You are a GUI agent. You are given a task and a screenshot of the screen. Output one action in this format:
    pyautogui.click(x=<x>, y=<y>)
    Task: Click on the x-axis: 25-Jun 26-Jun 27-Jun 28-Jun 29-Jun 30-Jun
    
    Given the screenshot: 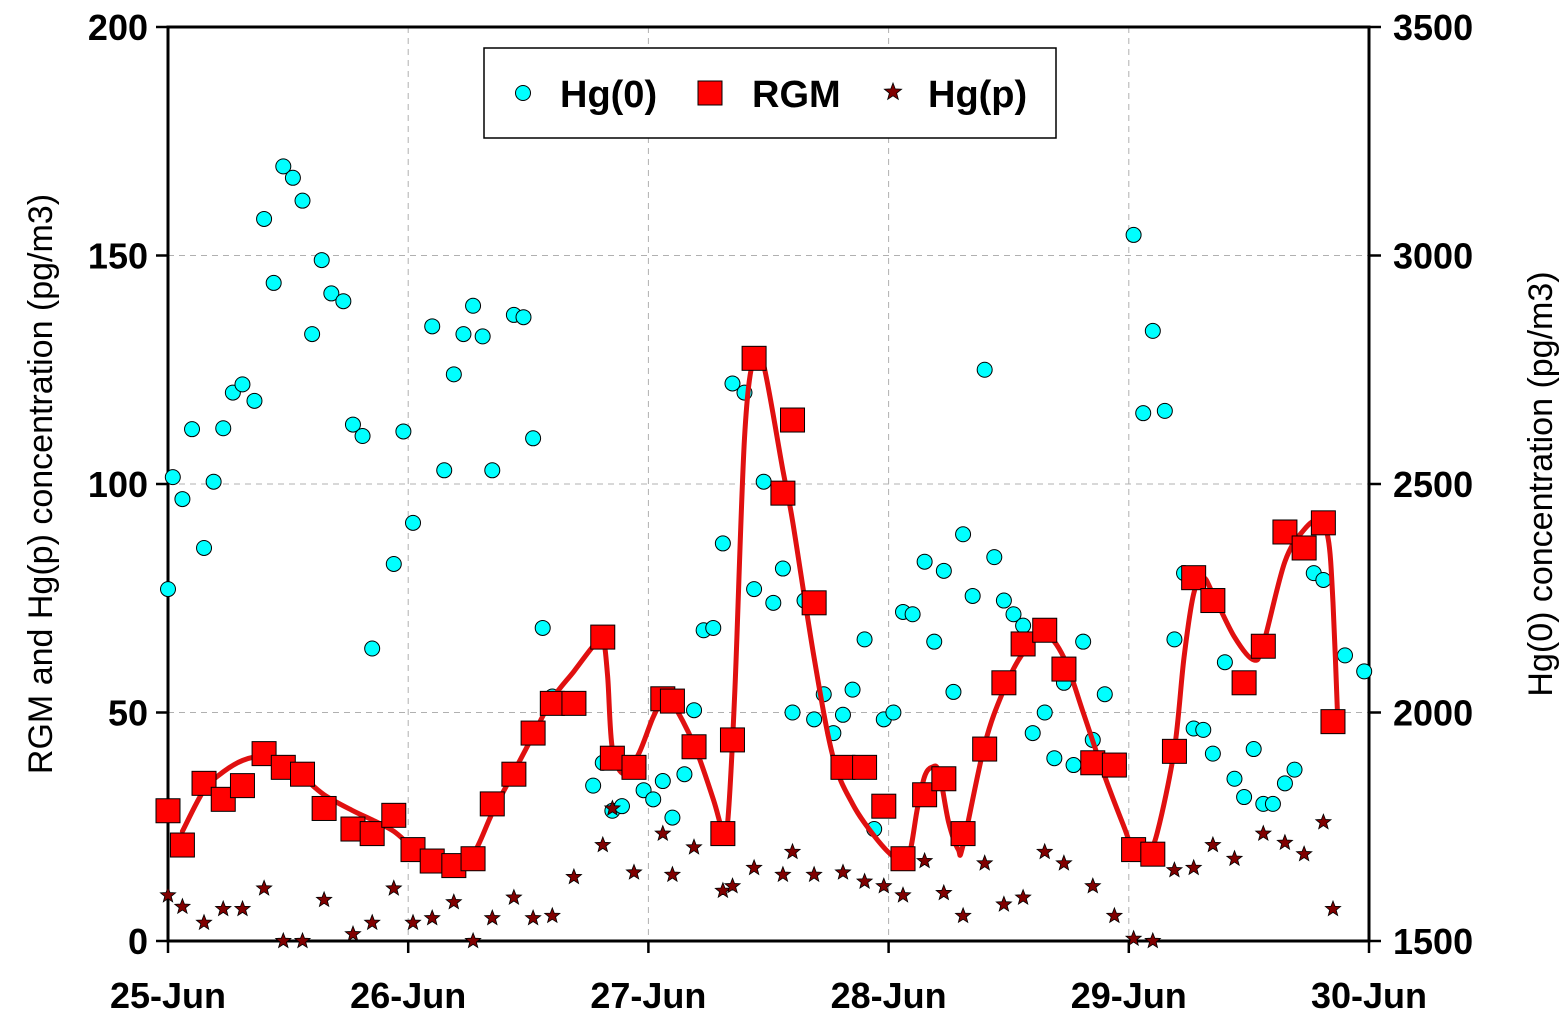 What is the action you would take?
    pyautogui.click(x=768, y=978)
    